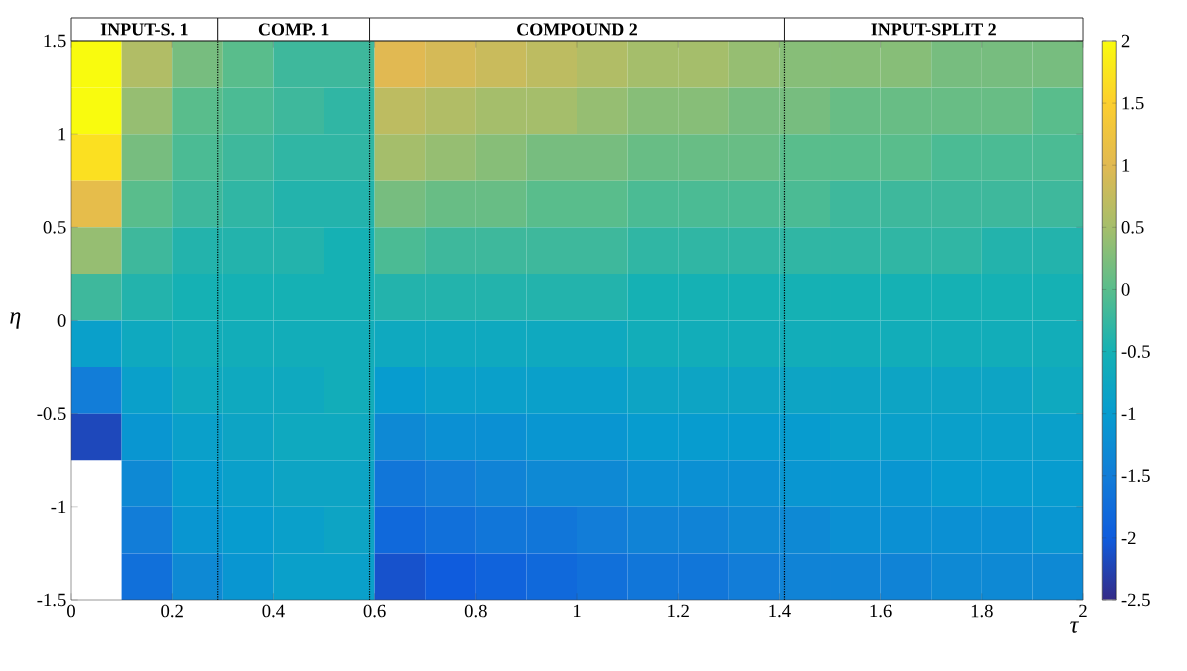  What do you see at coordinates (62, 134) in the screenshot?
I see `y-tick-label: 1` at bounding box center [62, 134].